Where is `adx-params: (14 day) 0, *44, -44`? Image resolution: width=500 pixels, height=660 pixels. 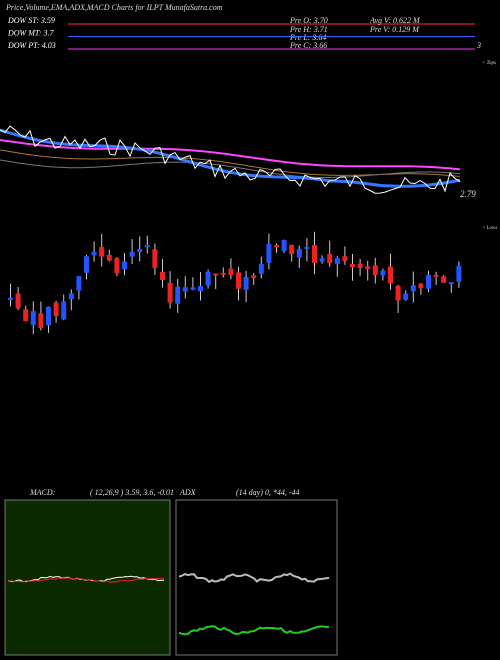 adx-params: (14 day) 0, *44, -44 is located at coordinates (268, 492).